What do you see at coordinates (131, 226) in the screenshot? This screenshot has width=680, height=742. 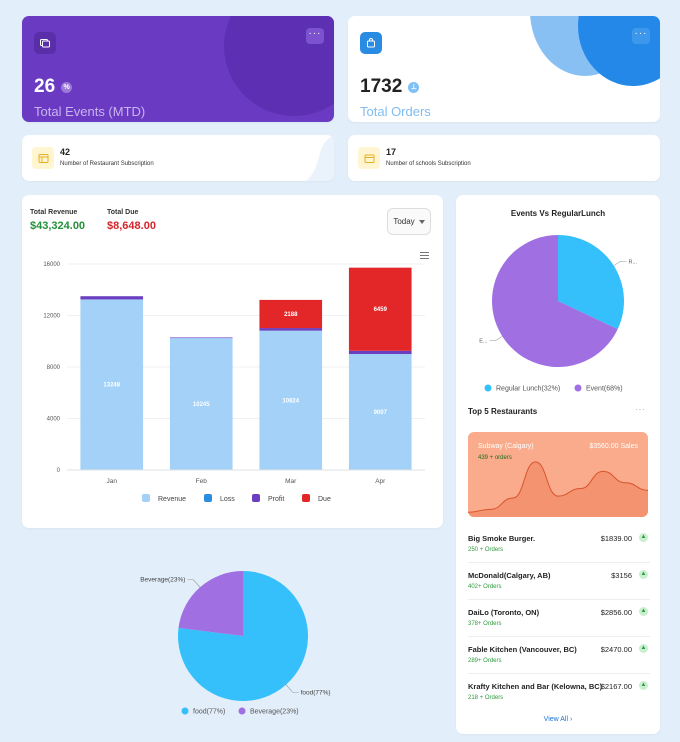 I see `total-due-value: $8,648.00` at bounding box center [131, 226].